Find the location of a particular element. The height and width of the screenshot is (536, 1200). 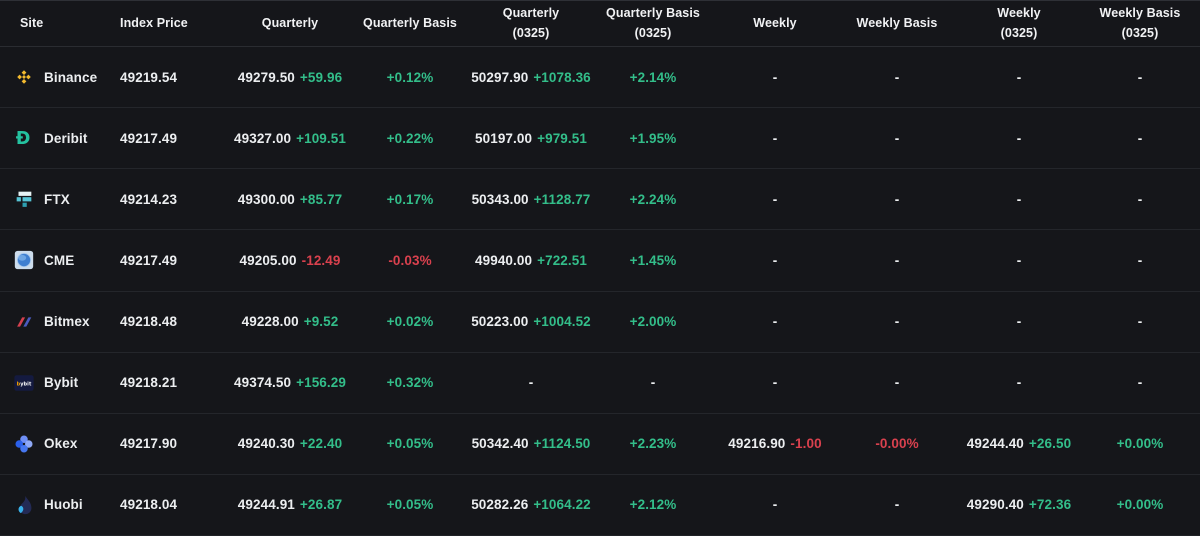

contract-price: 50343.00 is located at coordinates (500, 199).